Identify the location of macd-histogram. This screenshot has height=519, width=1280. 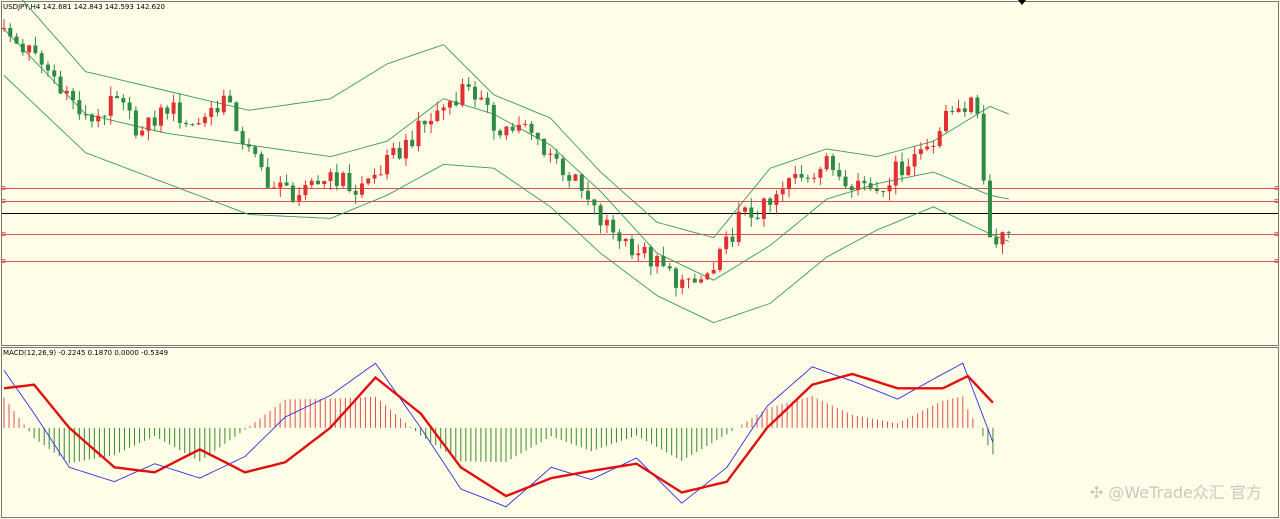
(498, 430).